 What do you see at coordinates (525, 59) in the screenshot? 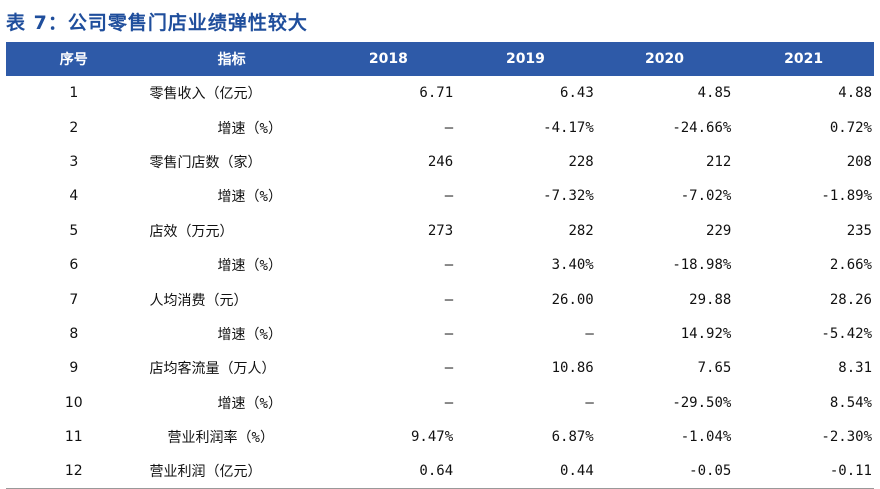
I see `header-2019: 2019` at bounding box center [525, 59].